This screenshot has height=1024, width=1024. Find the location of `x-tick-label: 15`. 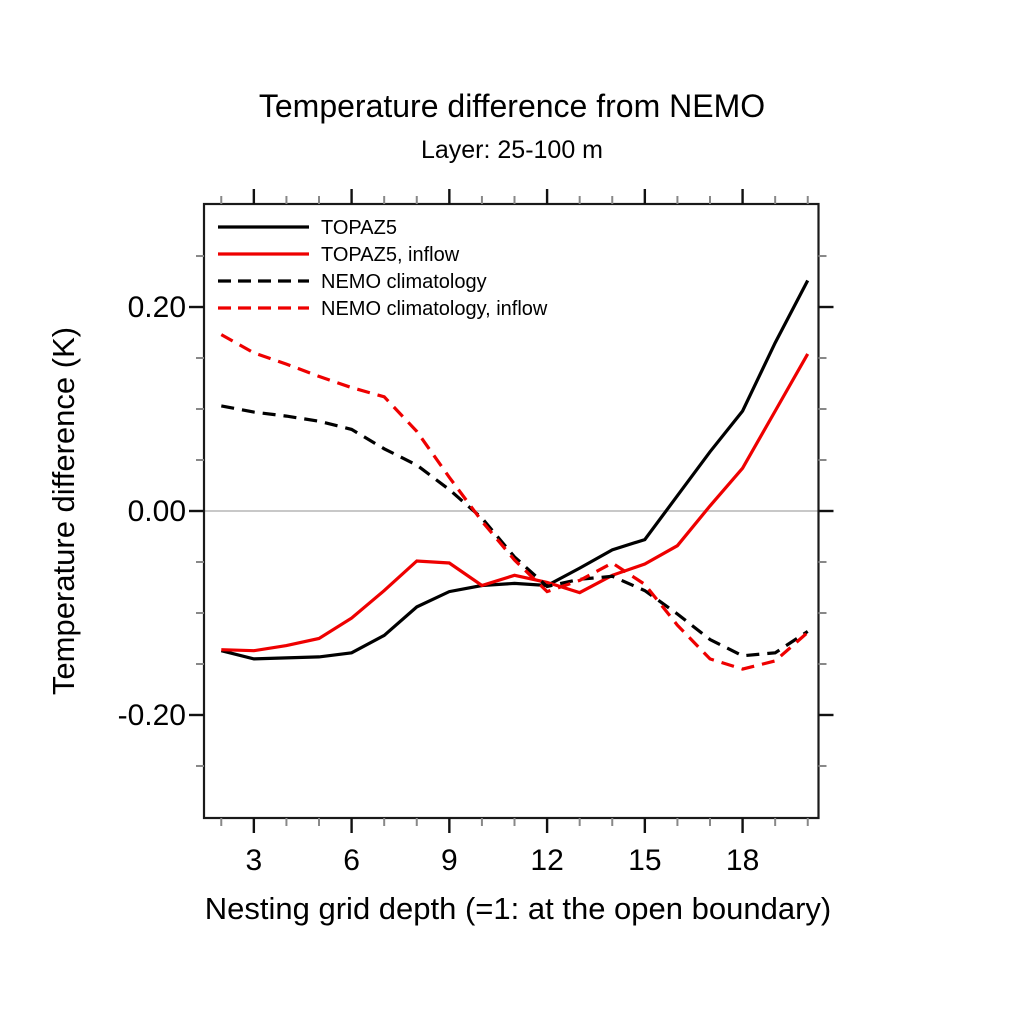

x-tick-label: 15 is located at coordinates (644, 860).